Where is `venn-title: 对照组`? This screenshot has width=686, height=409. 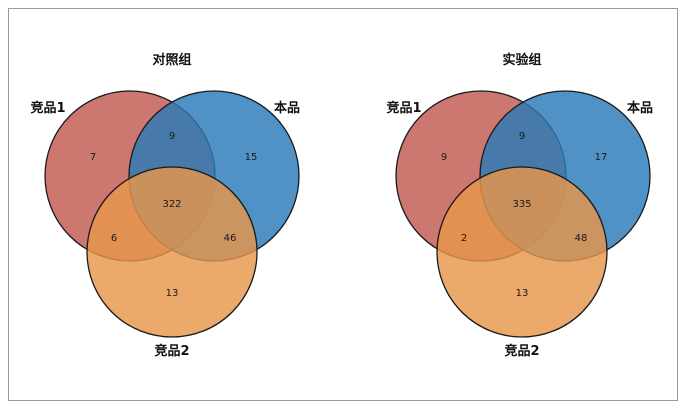 venn-title: 对照组 is located at coordinates (171, 60).